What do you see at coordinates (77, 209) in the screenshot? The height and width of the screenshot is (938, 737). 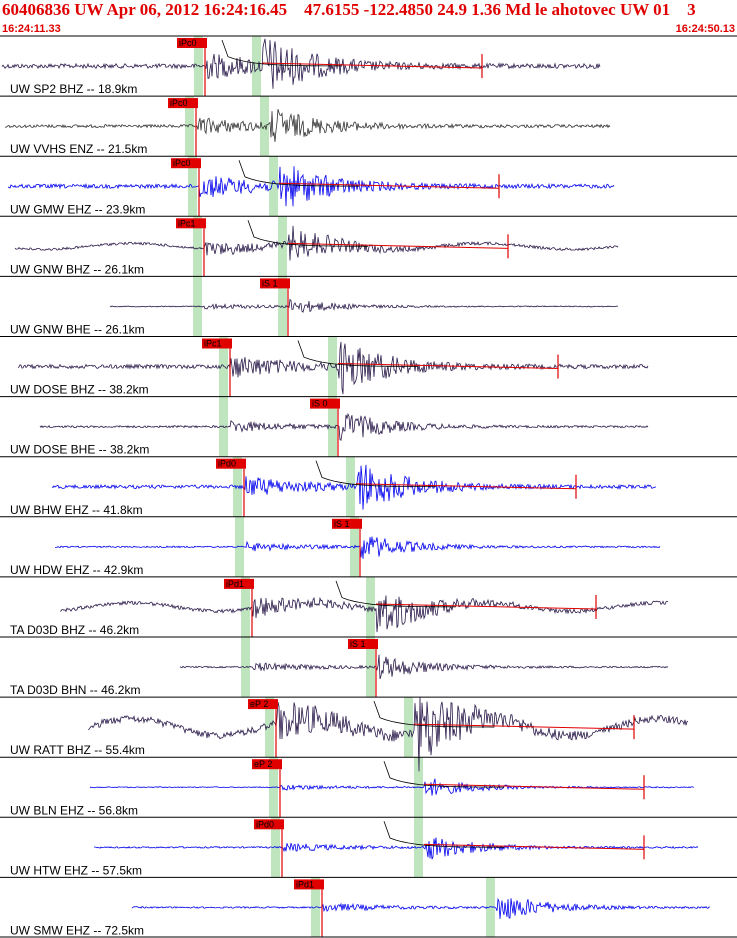 I see `station-label: UW GMW EHZ -- 23.9km` at bounding box center [77, 209].